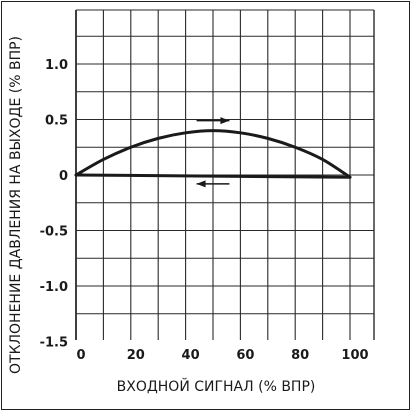 This screenshot has width=413, height=413. I want to click on x-tick-label: 80, so click(300, 355).